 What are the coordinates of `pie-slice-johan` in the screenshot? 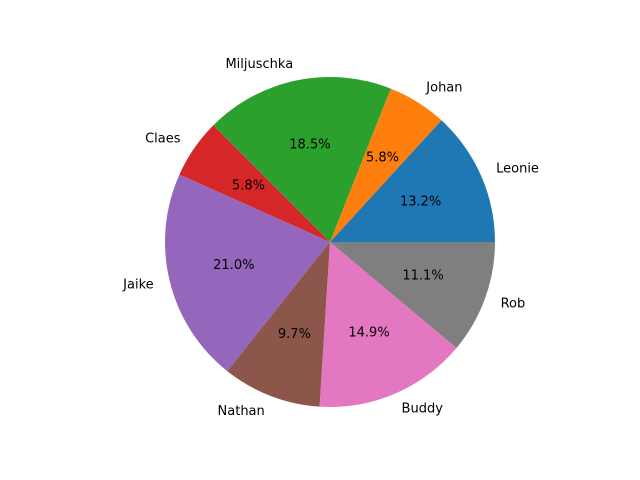 It's located at (386, 165).